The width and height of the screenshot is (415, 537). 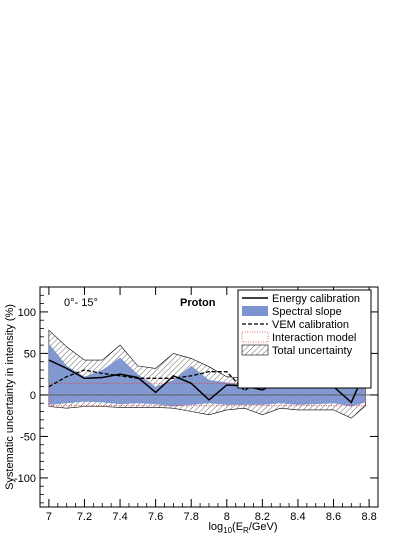 I want to click on interaction-model-band, so click(x=207, y=394).